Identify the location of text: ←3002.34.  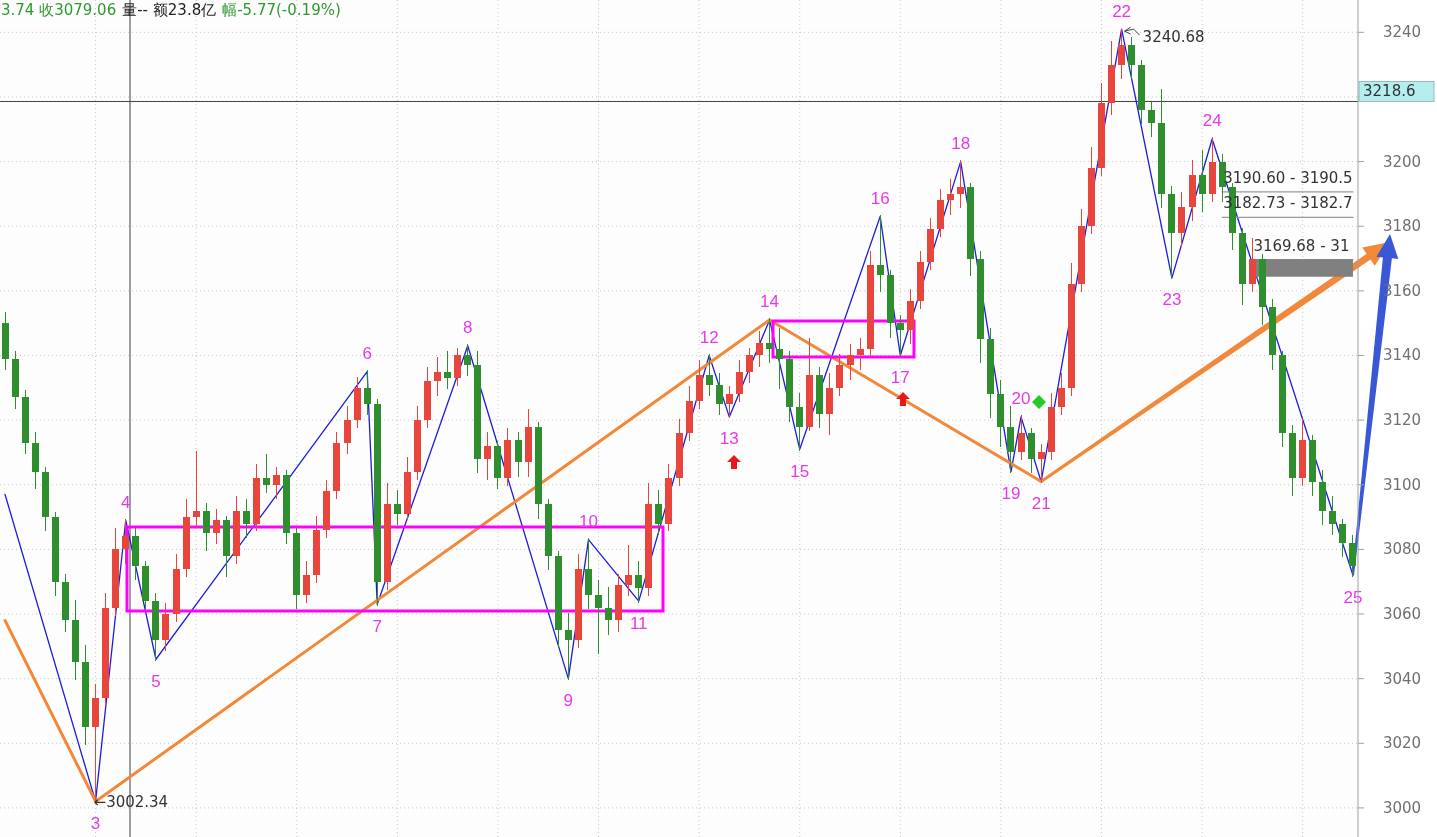
(131, 802).